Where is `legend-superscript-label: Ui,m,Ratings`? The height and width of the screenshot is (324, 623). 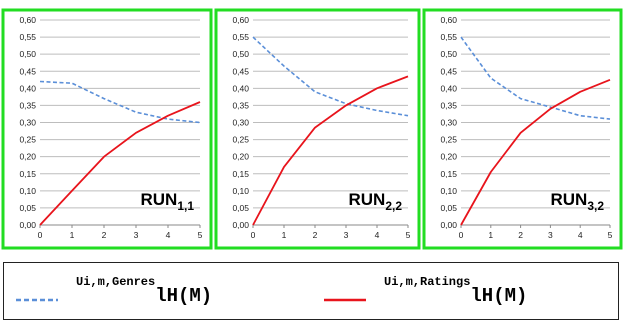
legend-superscript-label: Ui,m,Ratings is located at coordinates (427, 282).